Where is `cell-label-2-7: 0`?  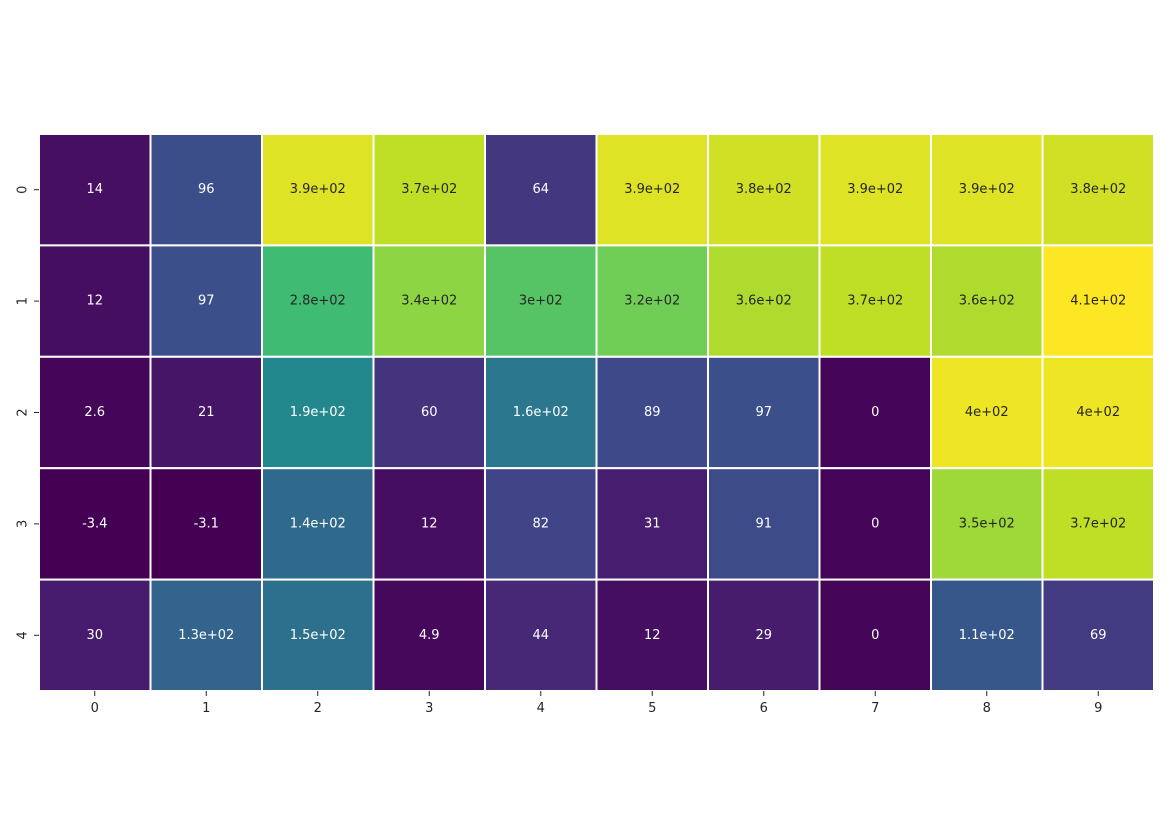 cell-label-2-7: 0 is located at coordinates (875, 412).